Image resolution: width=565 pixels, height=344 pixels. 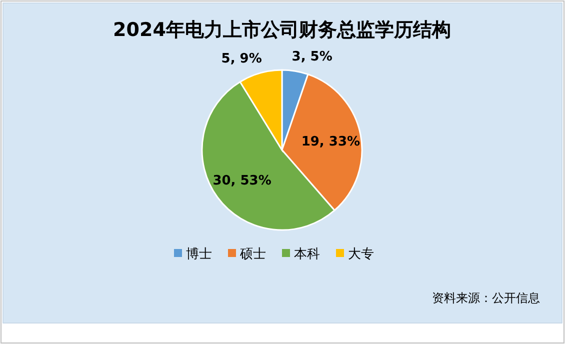 What do you see at coordinates (252, 254) in the screenshot?
I see `legend-label: 硕士` at bounding box center [252, 254].